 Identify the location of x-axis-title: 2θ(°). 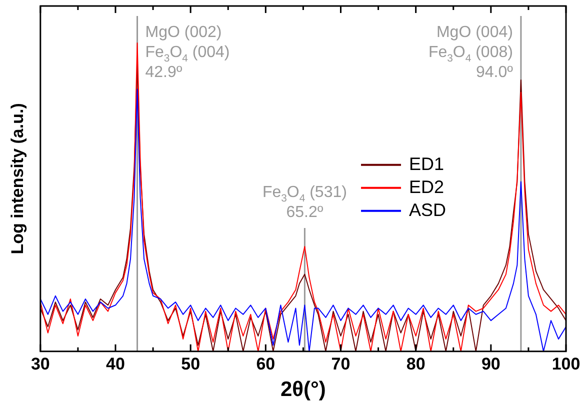
(303, 390).